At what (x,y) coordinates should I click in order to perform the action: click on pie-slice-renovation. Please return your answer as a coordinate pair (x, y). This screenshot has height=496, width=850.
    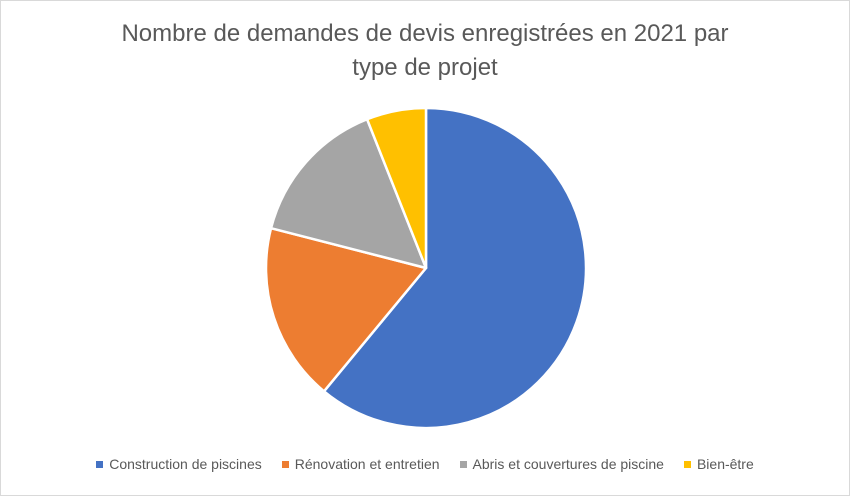
    Looking at the image, I should click on (346, 309).